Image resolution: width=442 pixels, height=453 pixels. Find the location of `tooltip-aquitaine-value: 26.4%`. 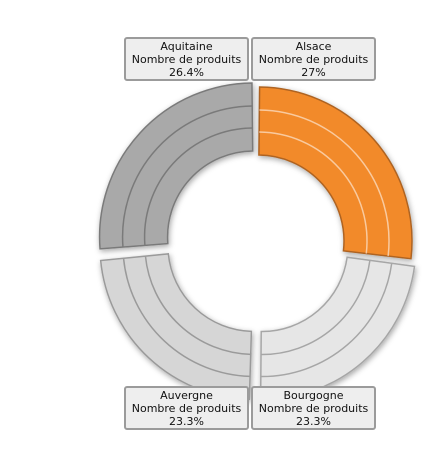

tooltip-aquitaine-value: 26.4% is located at coordinates (186, 72).